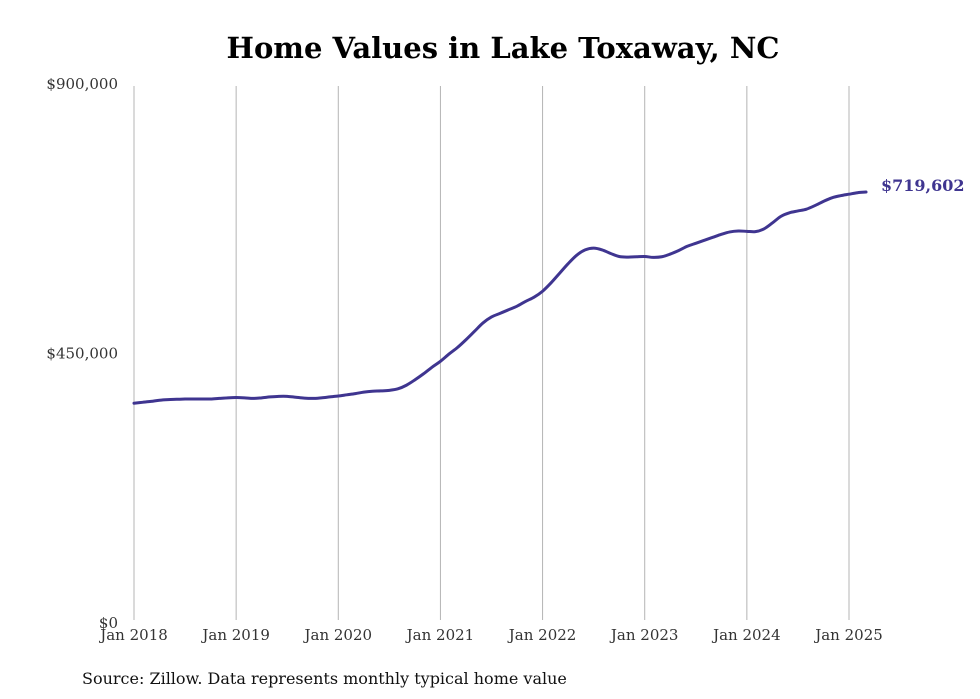 This screenshot has width=980, height=699. Describe the element at coordinates (644, 635) in the screenshot. I see `x-tick-label: Jan 2023` at that location.